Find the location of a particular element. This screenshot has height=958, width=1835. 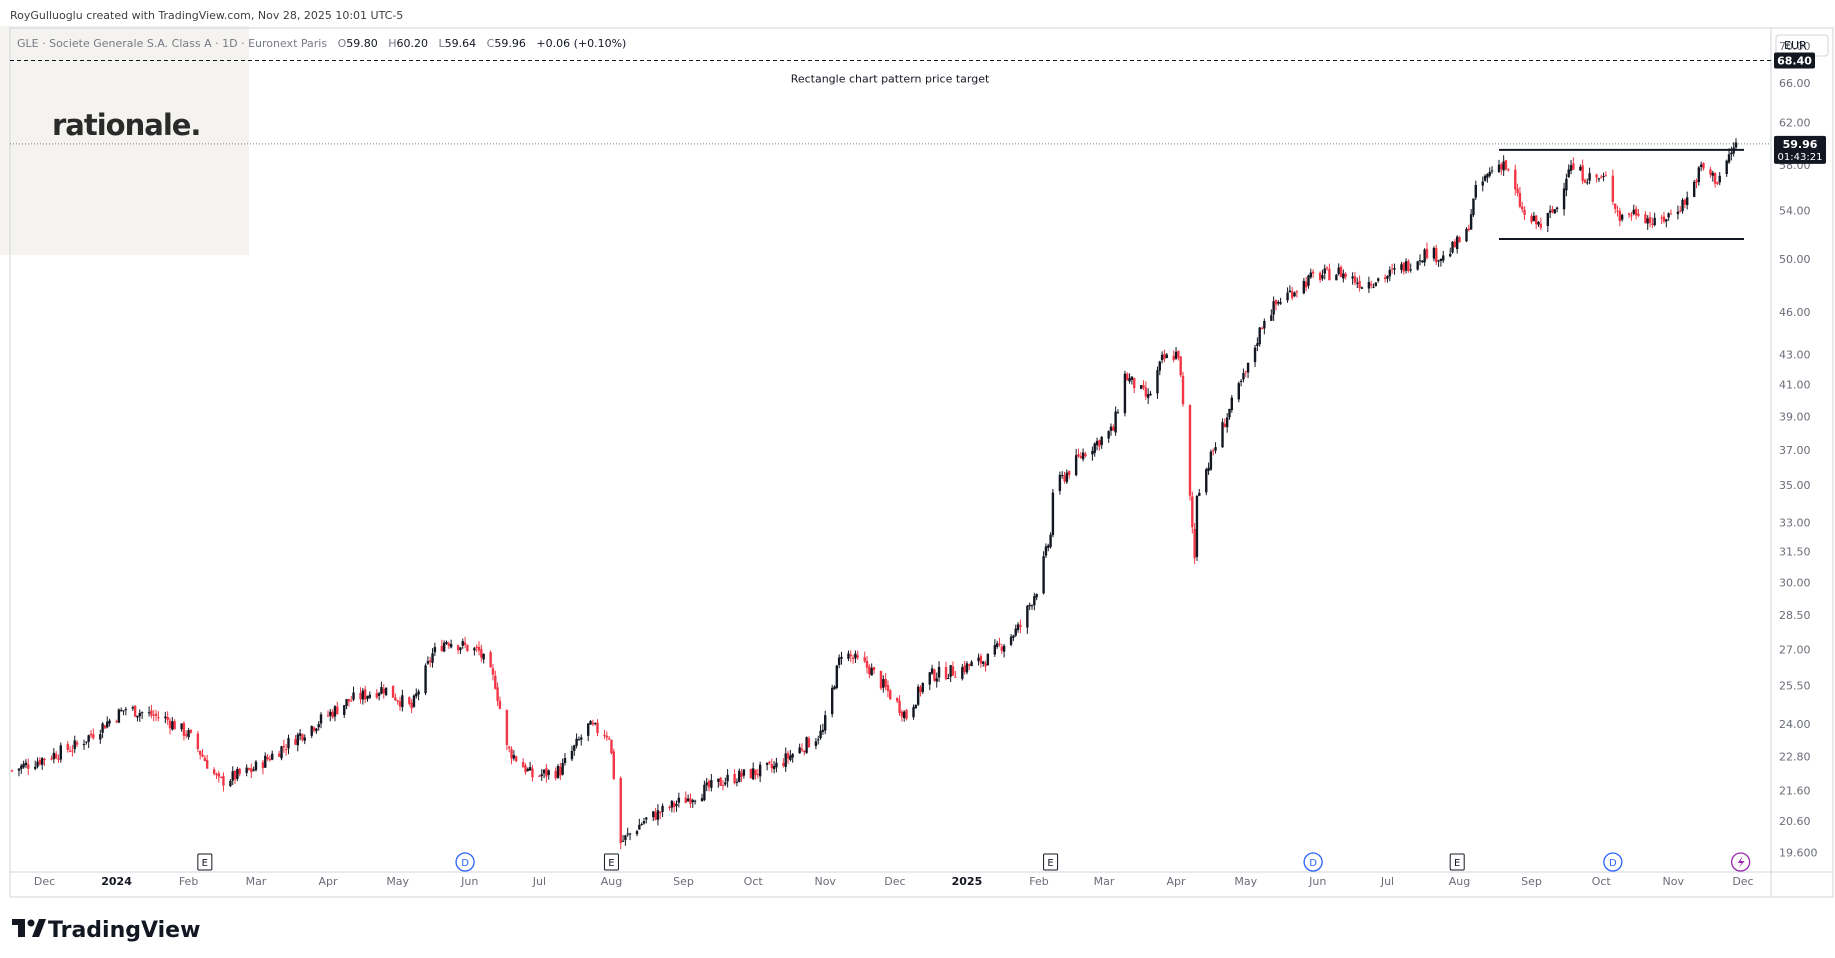

last-price-badge is located at coordinates (1800, 149).